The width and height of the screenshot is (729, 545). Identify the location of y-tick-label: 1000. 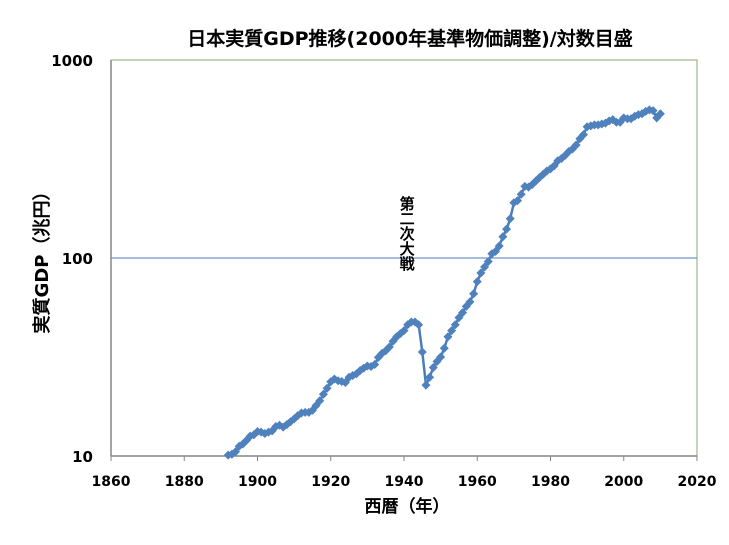
(72, 61).